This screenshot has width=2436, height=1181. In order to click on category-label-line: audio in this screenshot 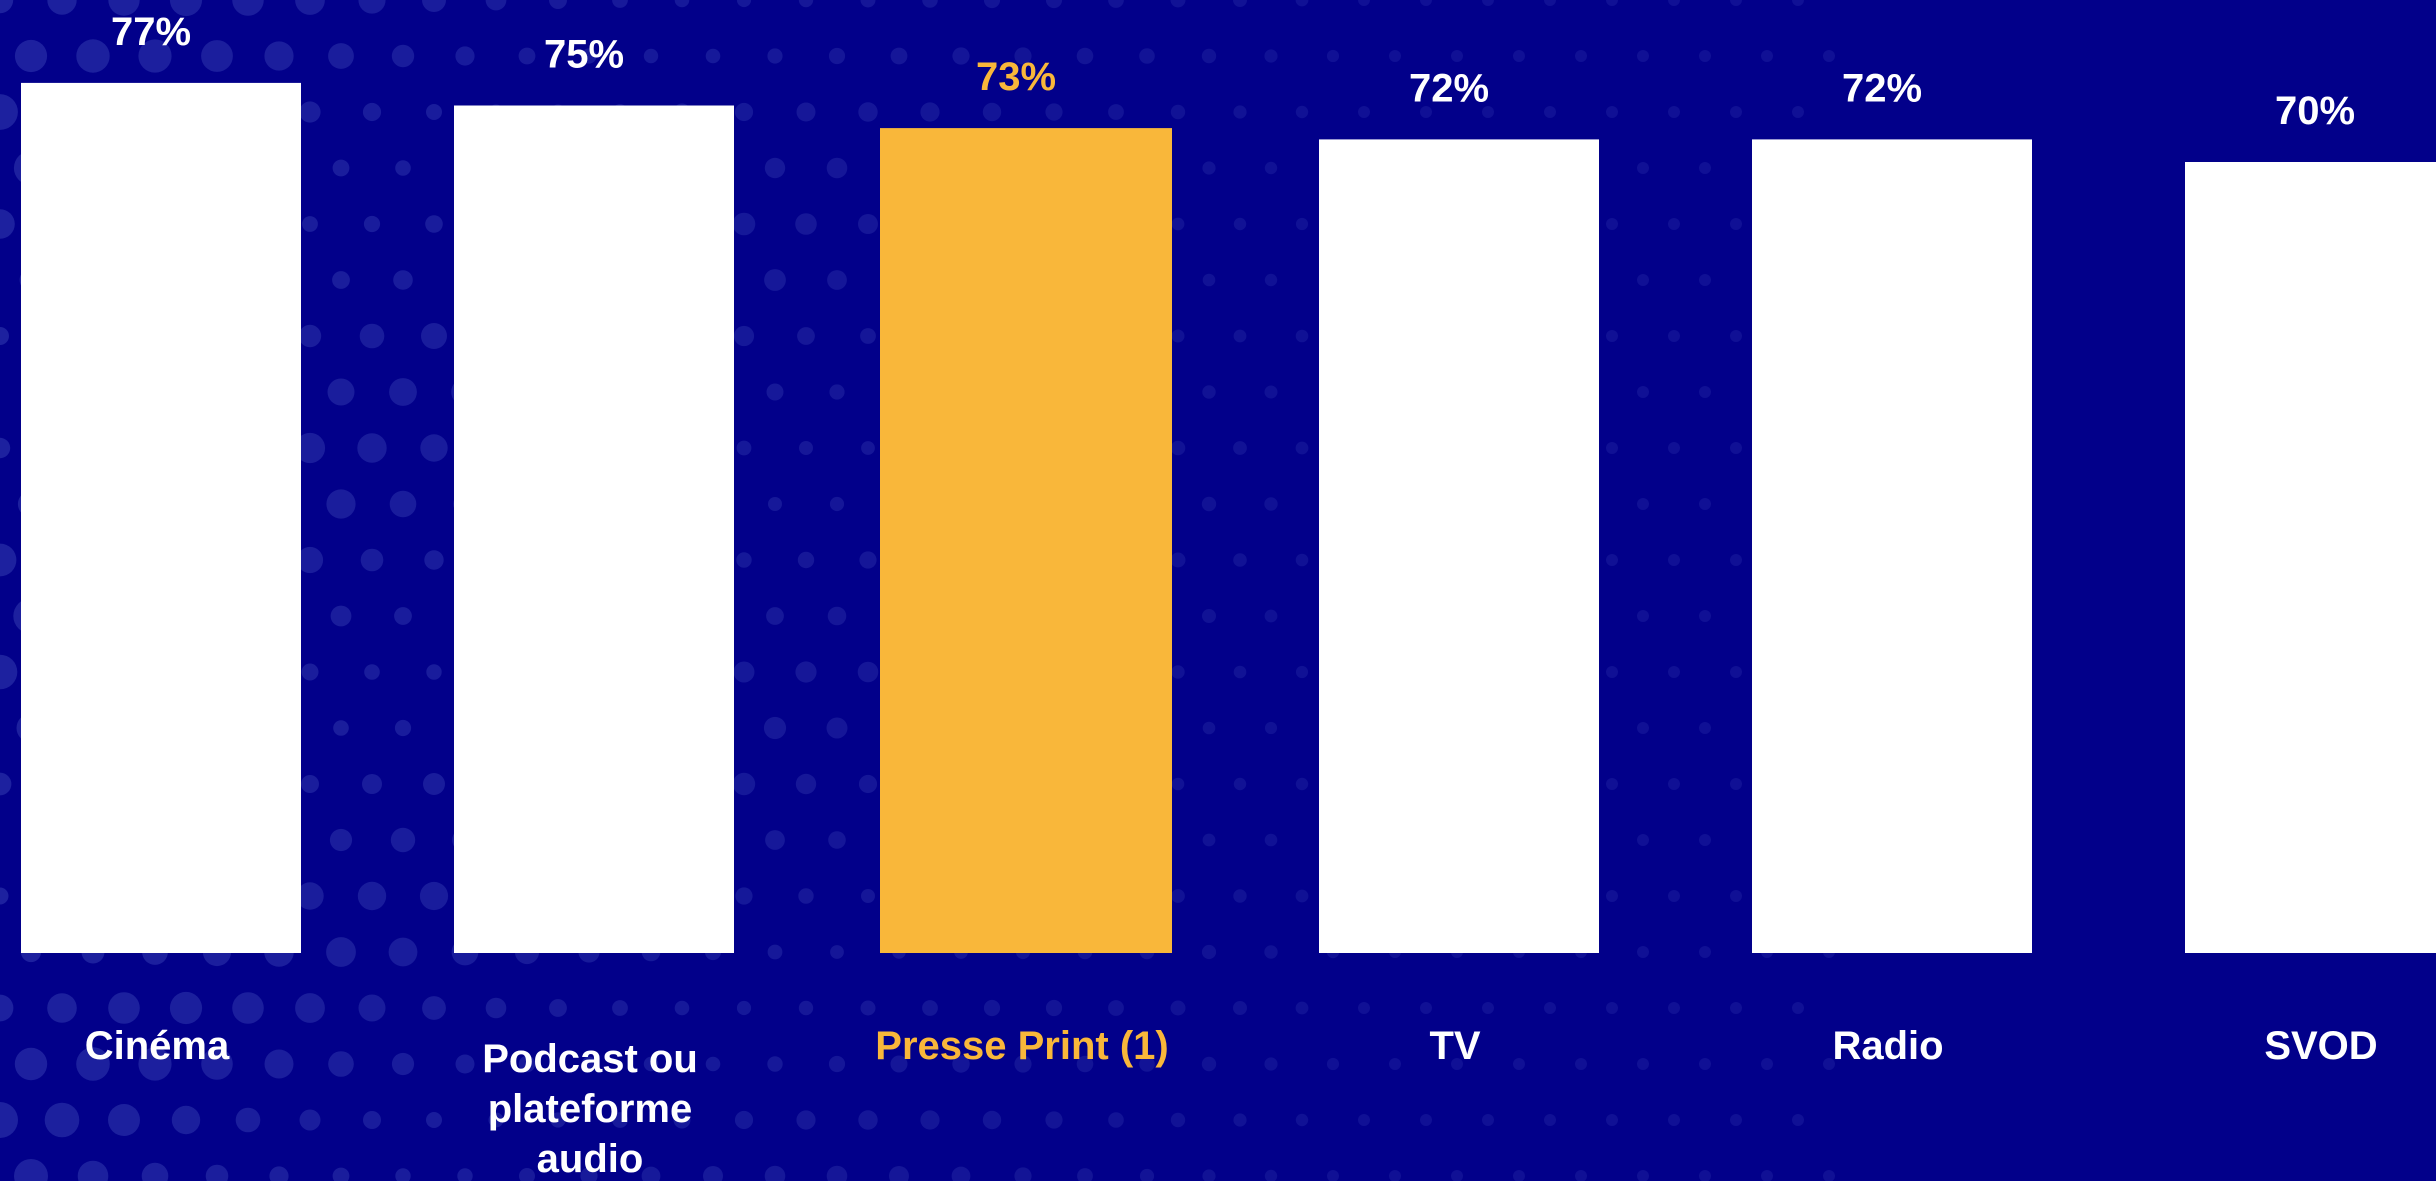, I will do `click(590, 1159)`.